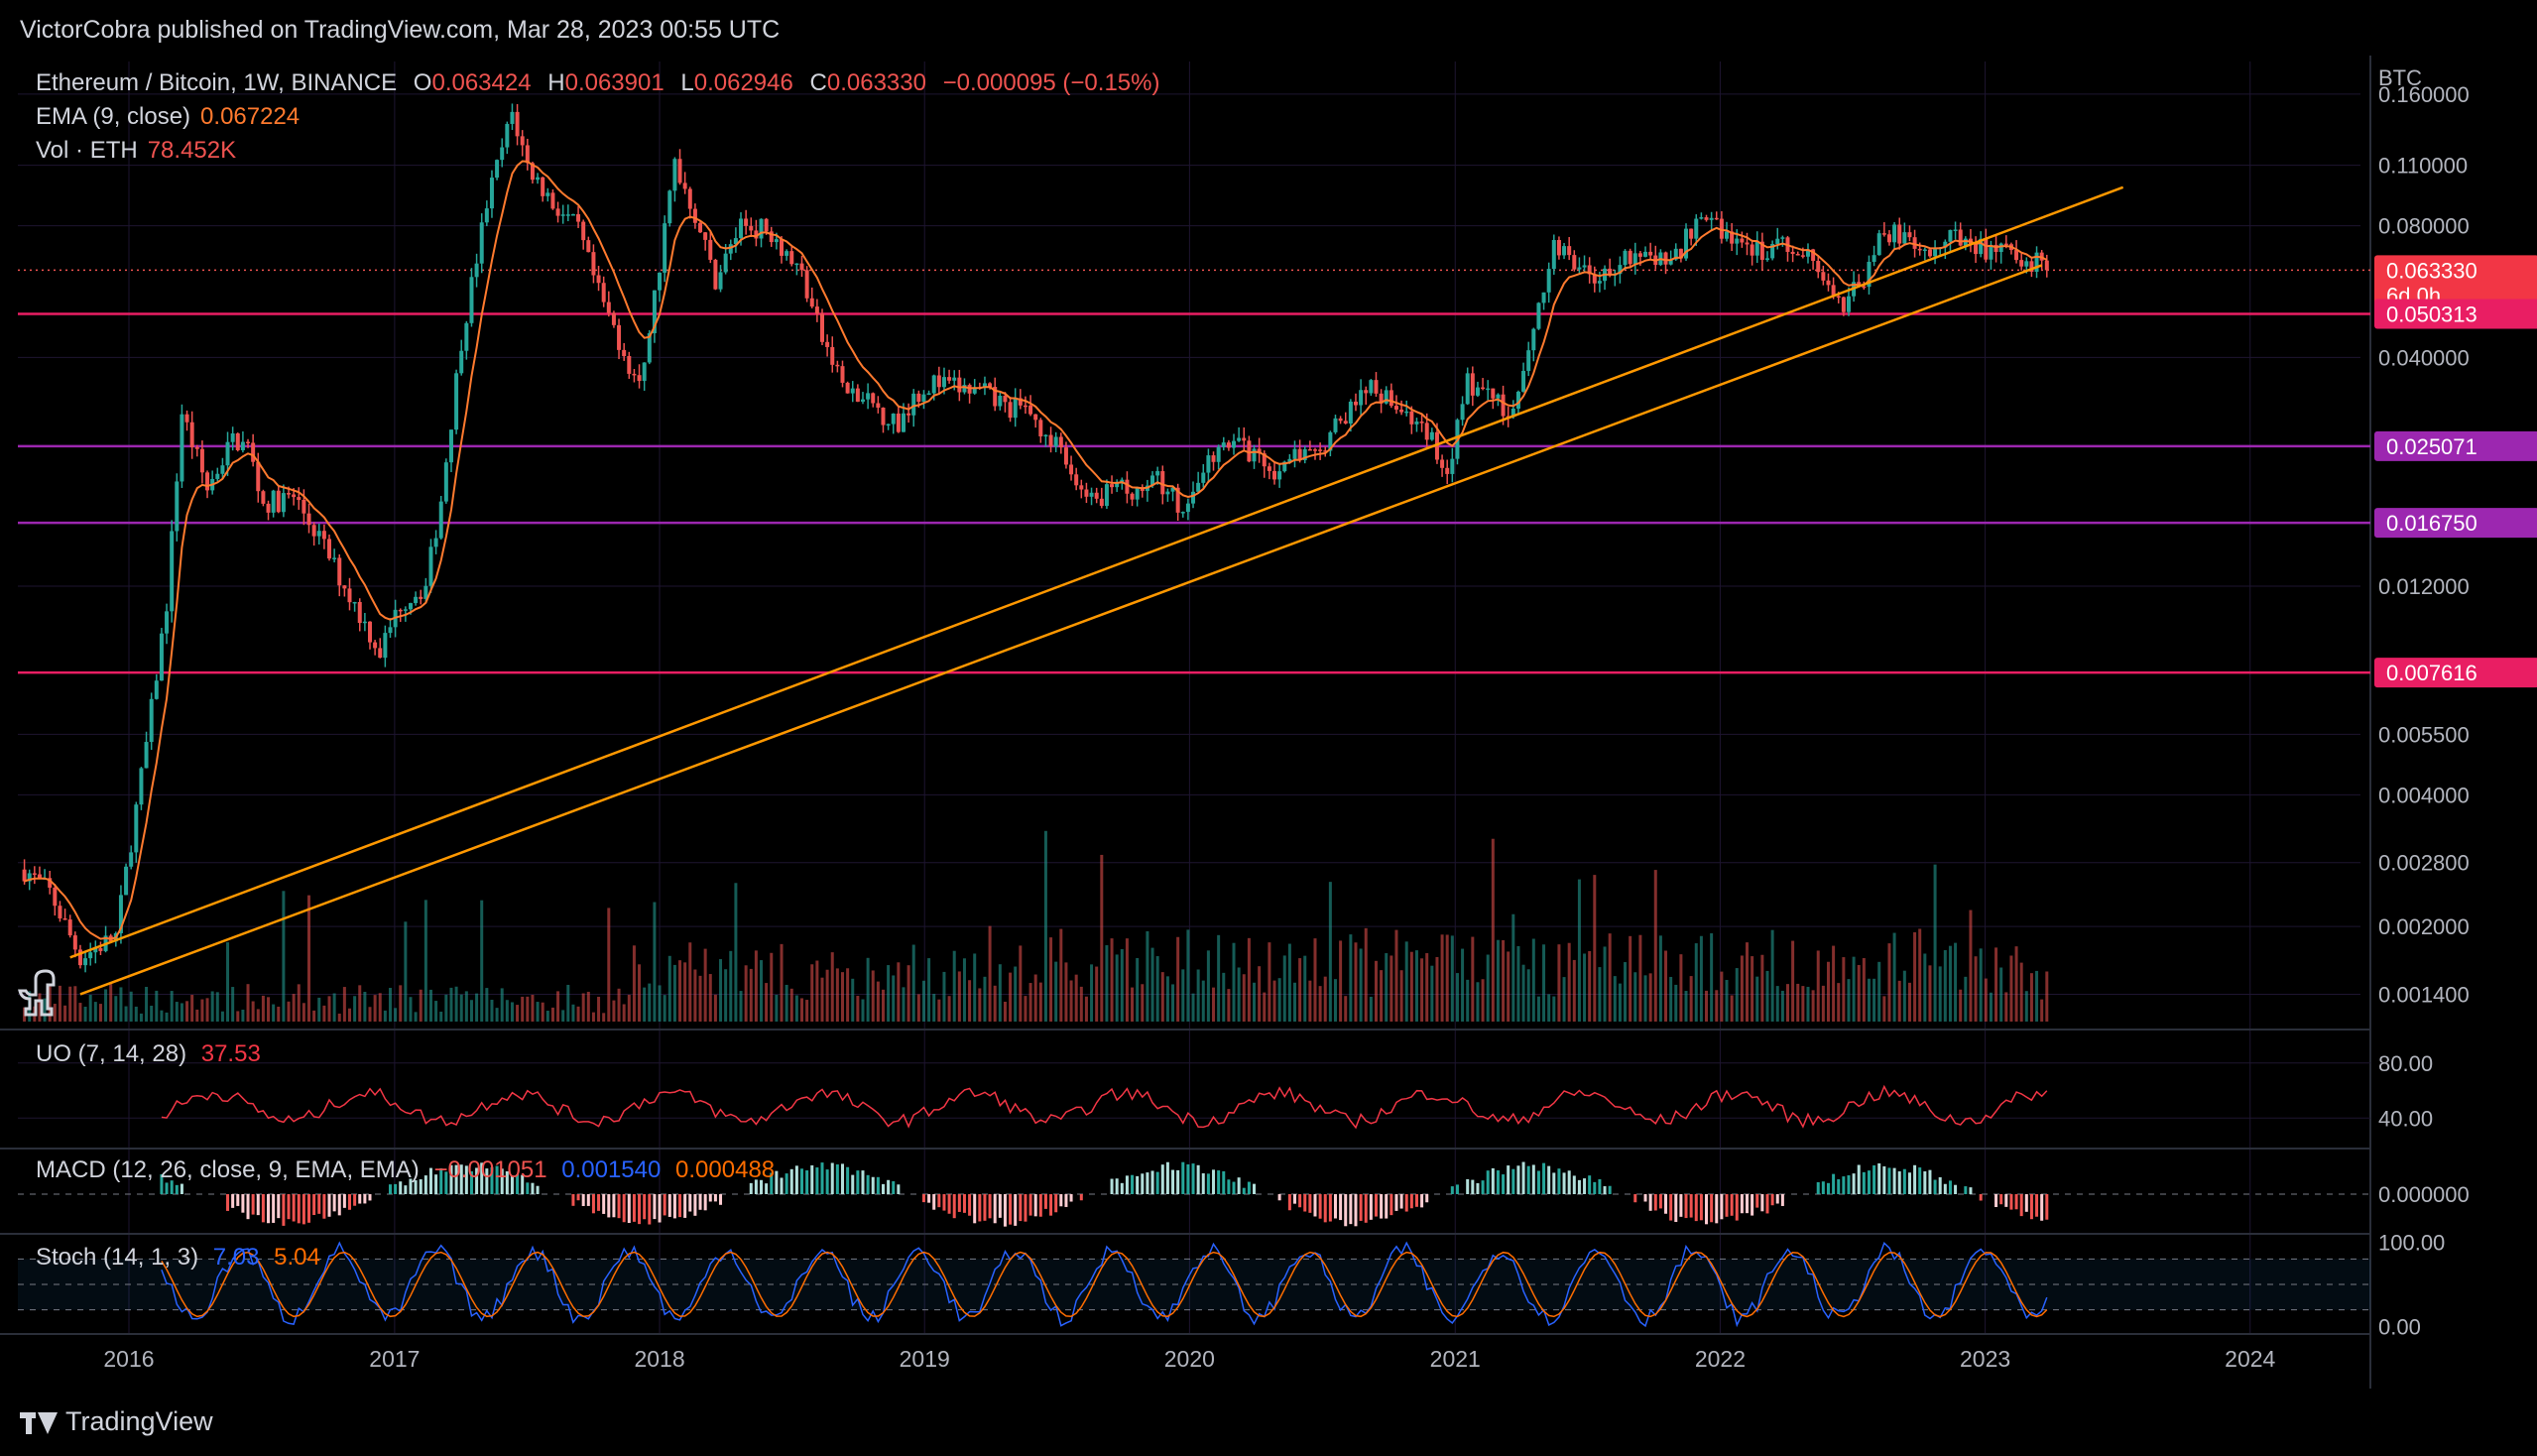  What do you see at coordinates (178, 1258) in the screenshot?
I see `stoch-legend: Stoch (14, 1, 3) 7.03 5.04` at bounding box center [178, 1258].